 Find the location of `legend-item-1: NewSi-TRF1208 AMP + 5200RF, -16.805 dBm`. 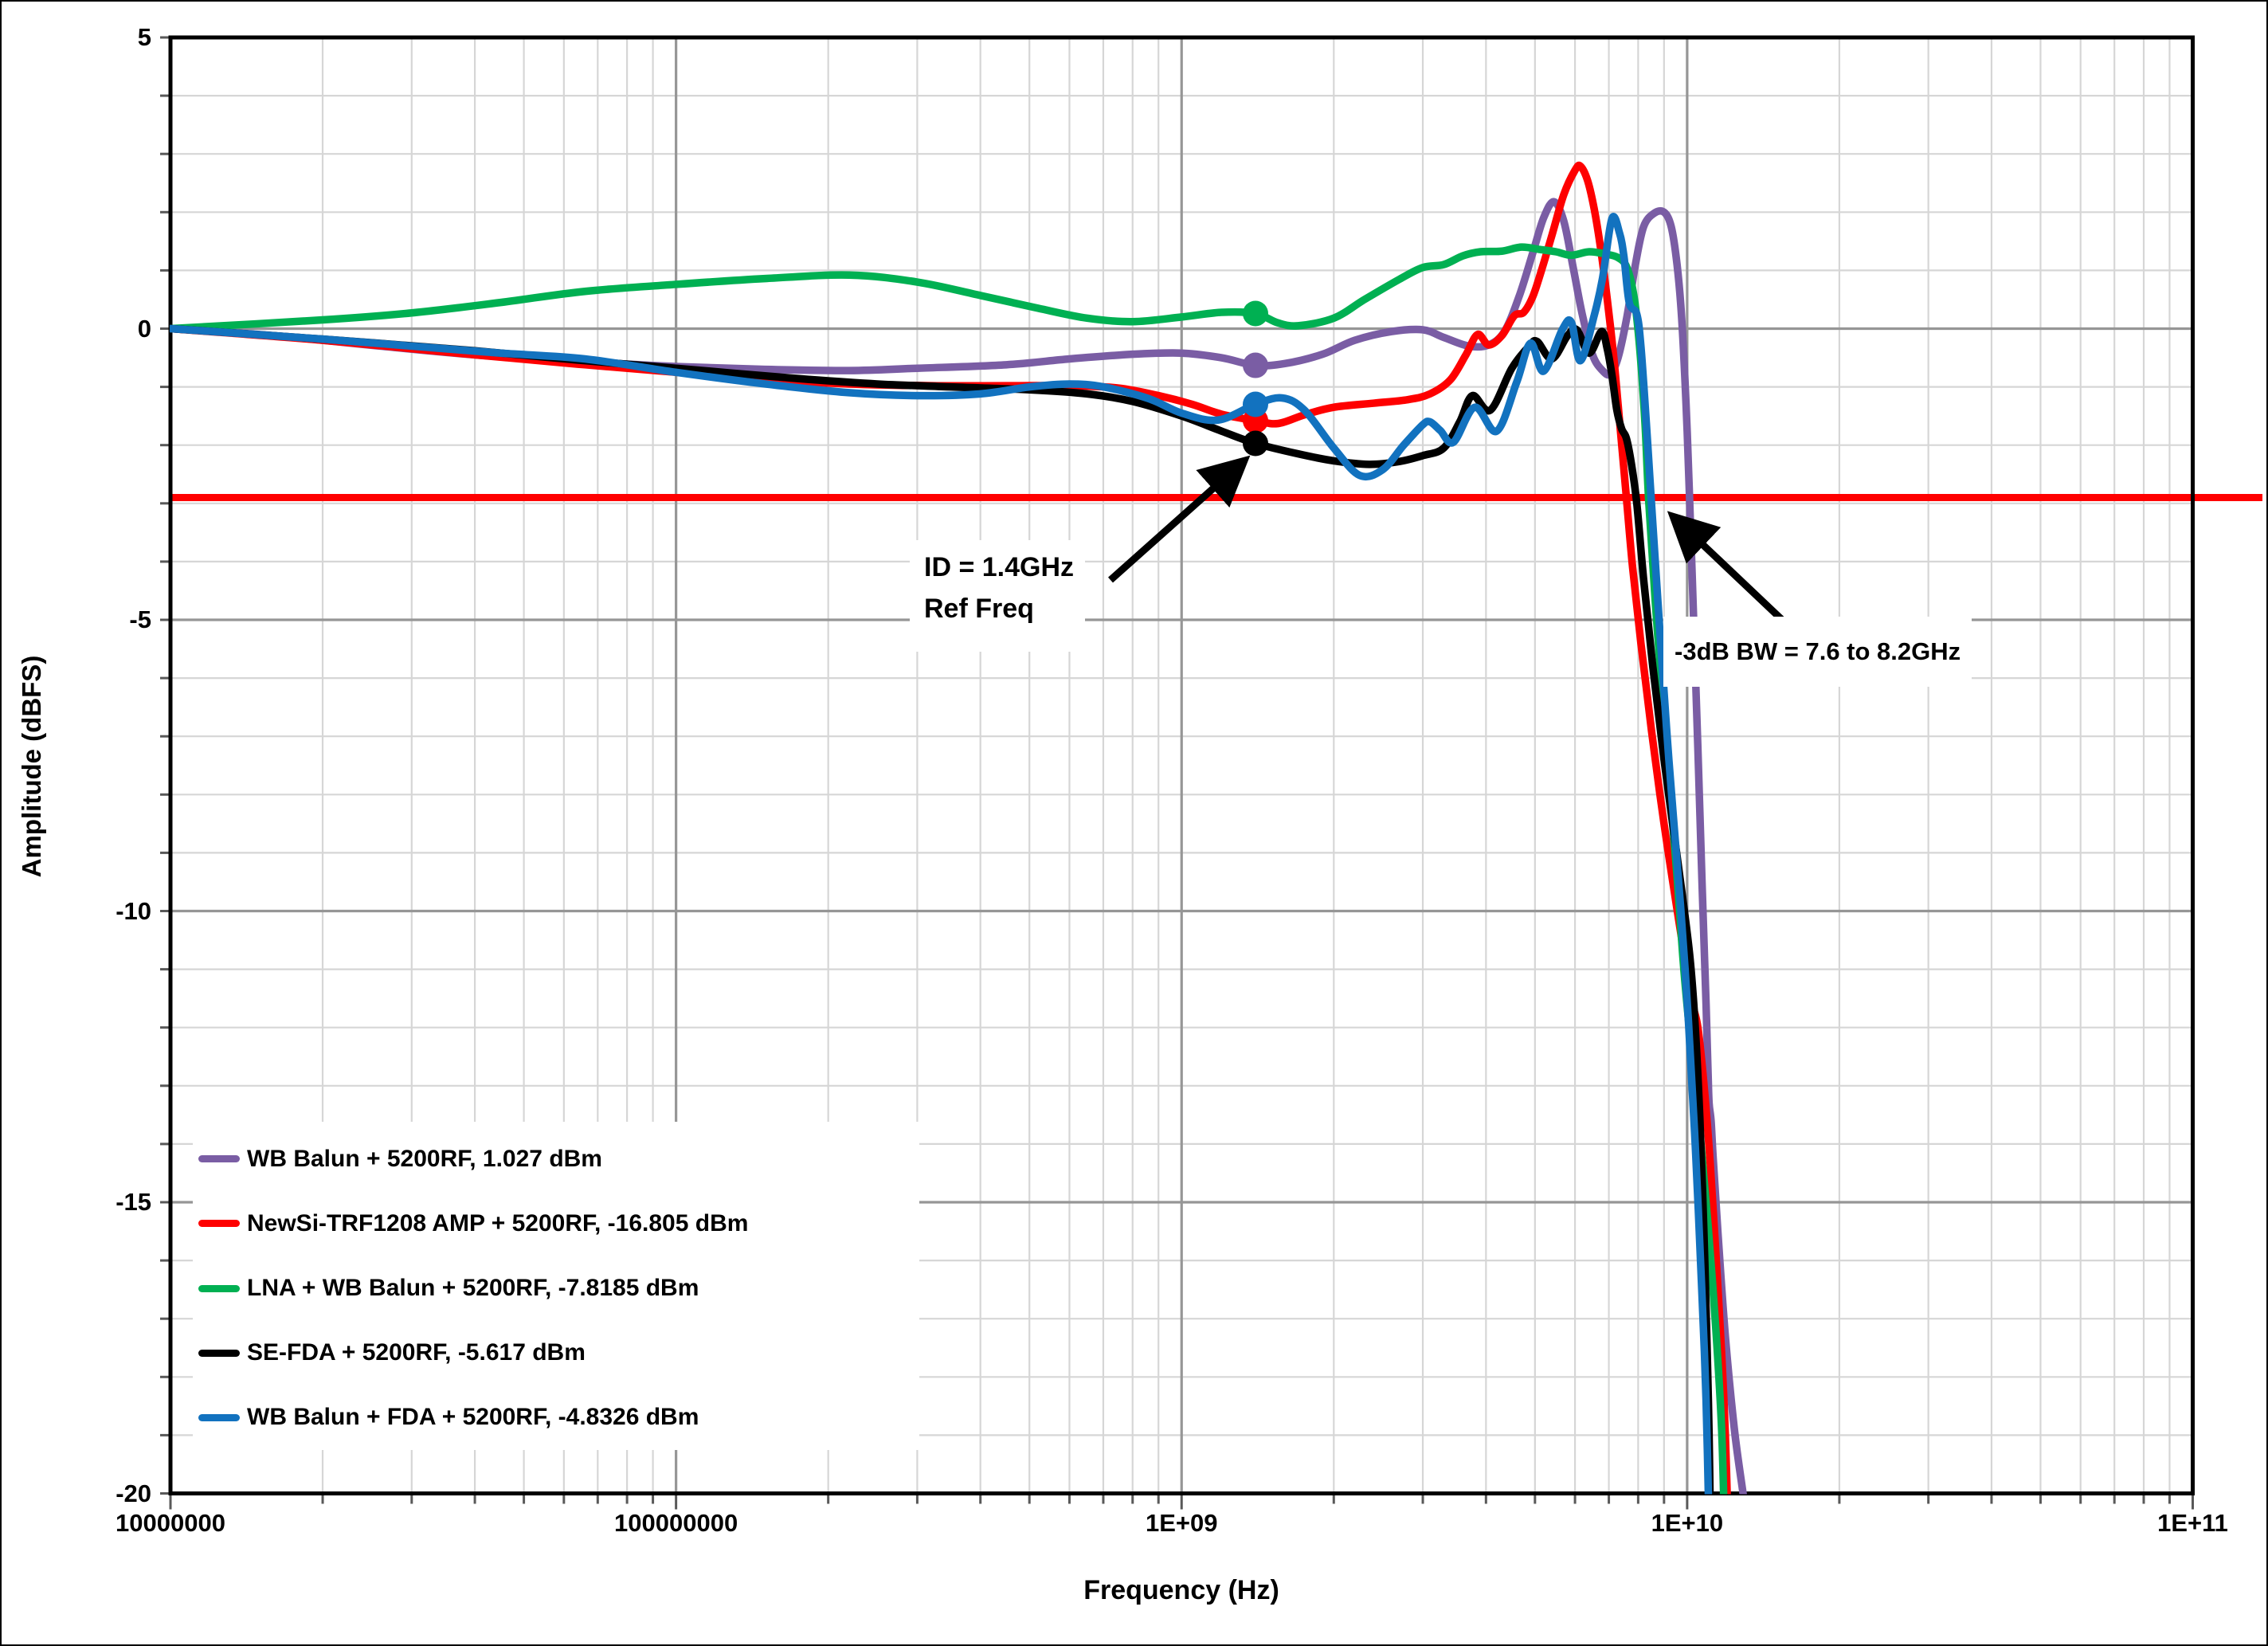

legend-item-1: NewSi-TRF1208 AMP + 5200RF, -16.805 dBm is located at coordinates (556, 1223).